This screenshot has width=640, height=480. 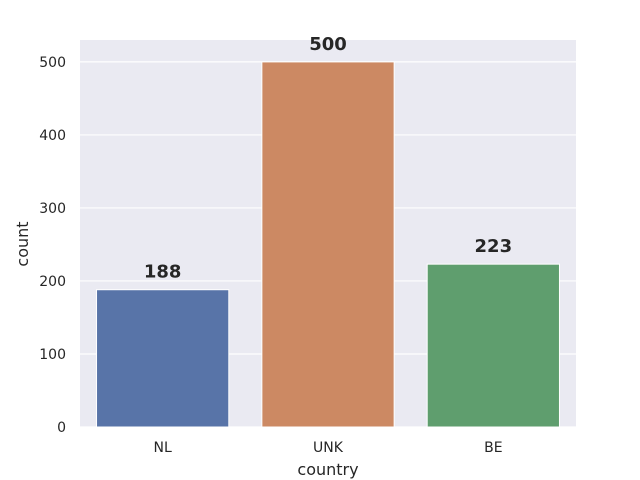 What do you see at coordinates (52, 63) in the screenshot?
I see `y-tick-label: 500` at bounding box center [52, 63].